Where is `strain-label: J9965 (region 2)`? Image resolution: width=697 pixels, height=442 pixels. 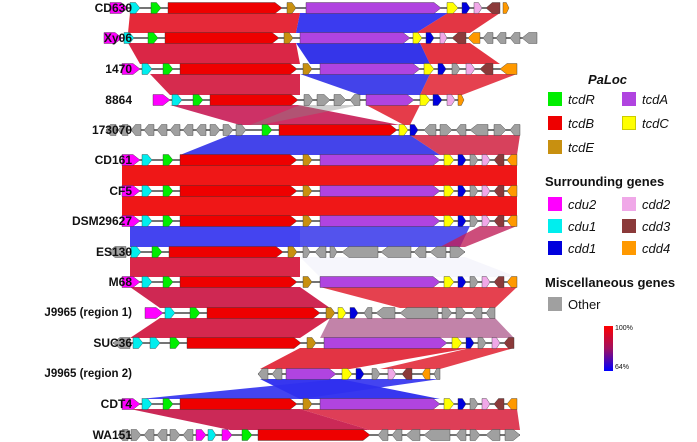
strain-label: J9965 (region 2) is located at coordinates (88, 374).